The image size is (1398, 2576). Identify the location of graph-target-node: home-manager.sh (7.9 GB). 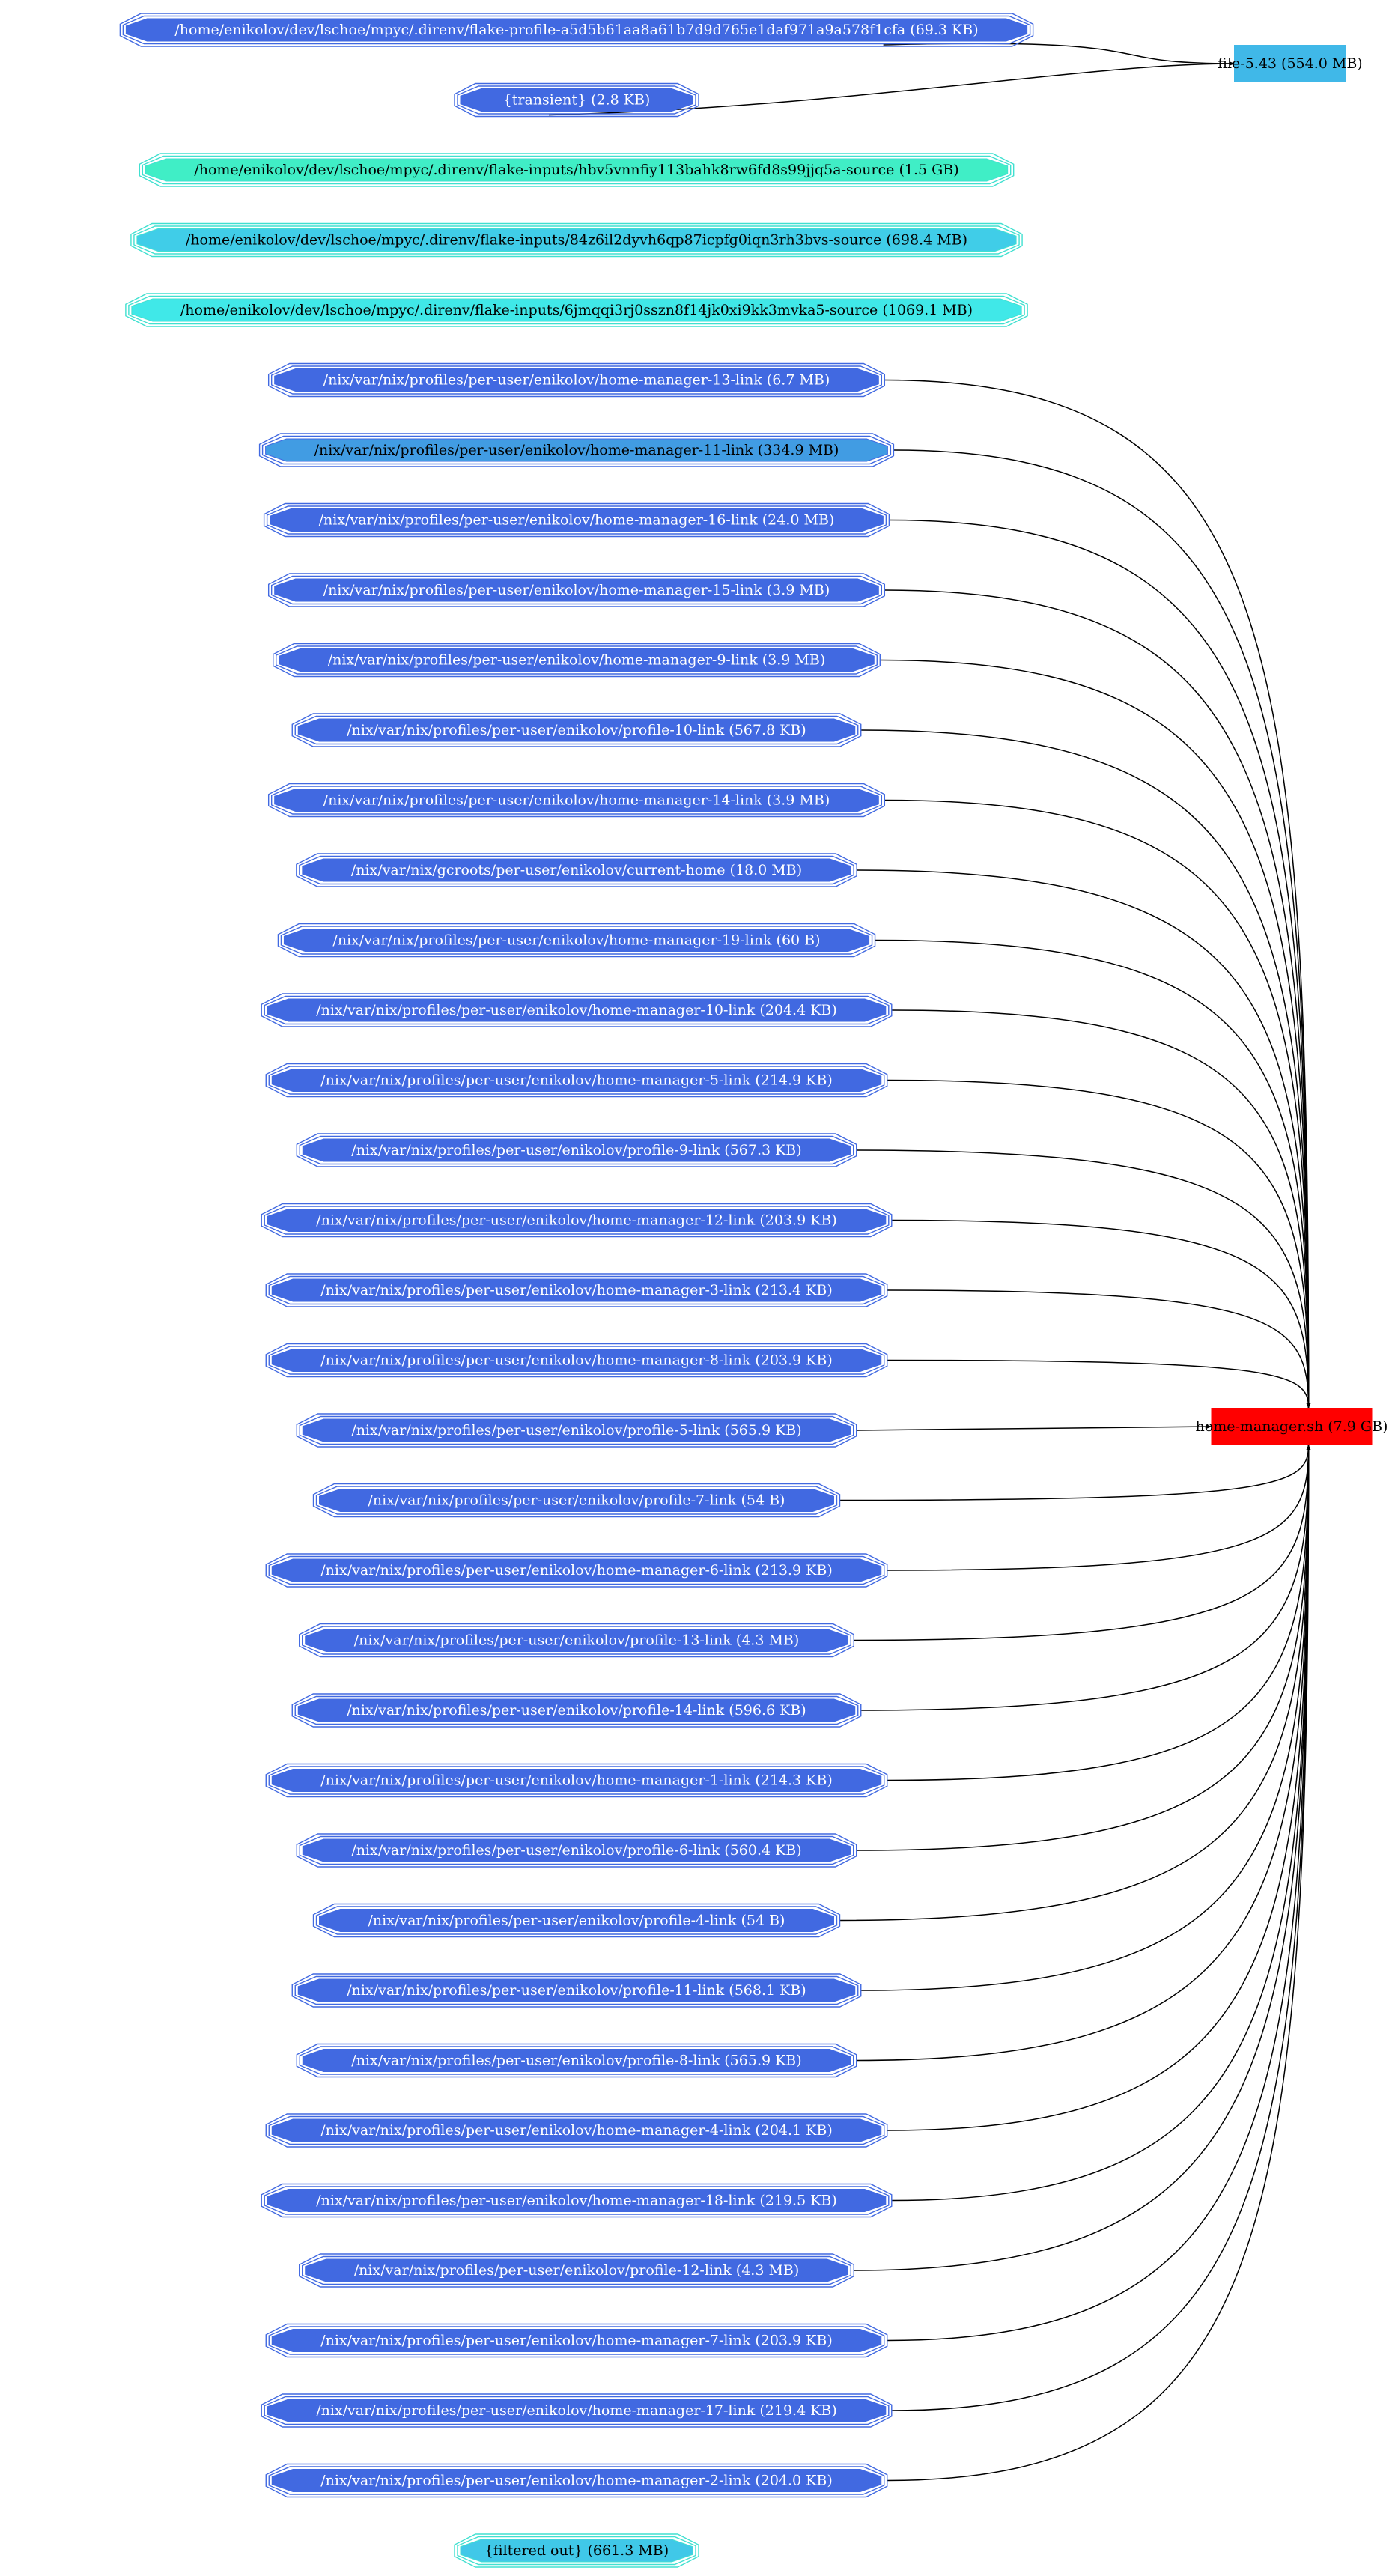
(1292, 1426).